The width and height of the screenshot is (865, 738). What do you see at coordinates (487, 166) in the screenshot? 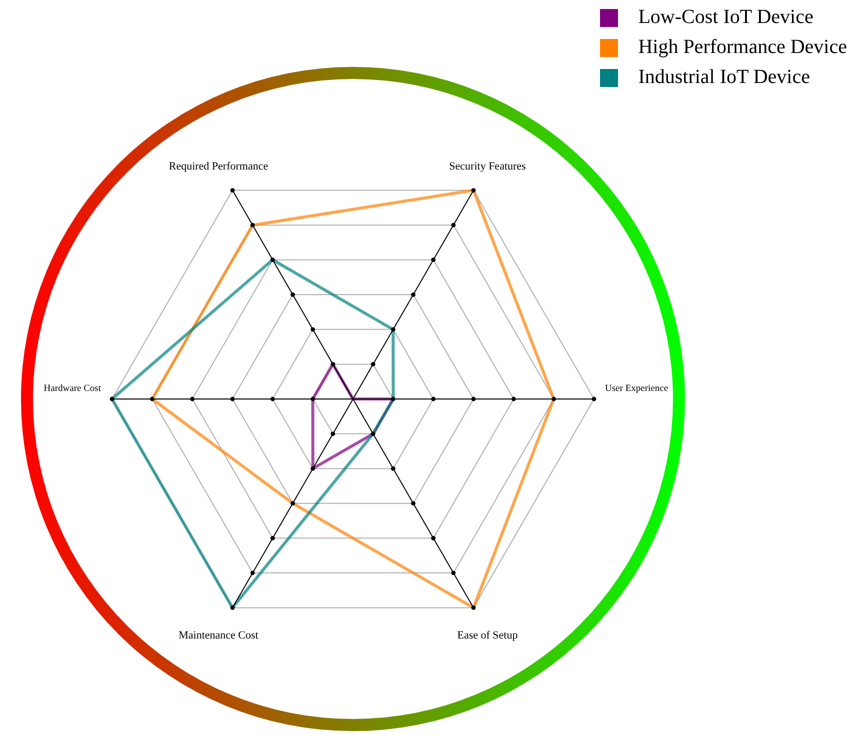
I see `spoke-label: Security Features` at bounding box center [487, 166].